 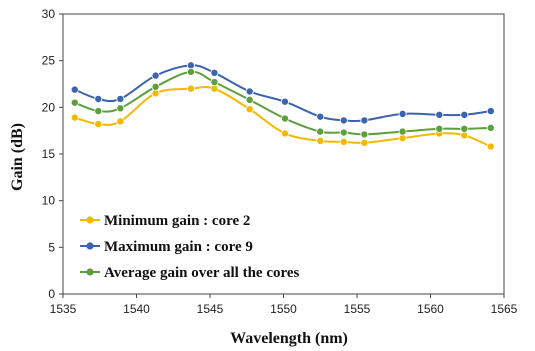 I want to click on x-axis-title: Wavelength (nm), so click(x=289, y=338).